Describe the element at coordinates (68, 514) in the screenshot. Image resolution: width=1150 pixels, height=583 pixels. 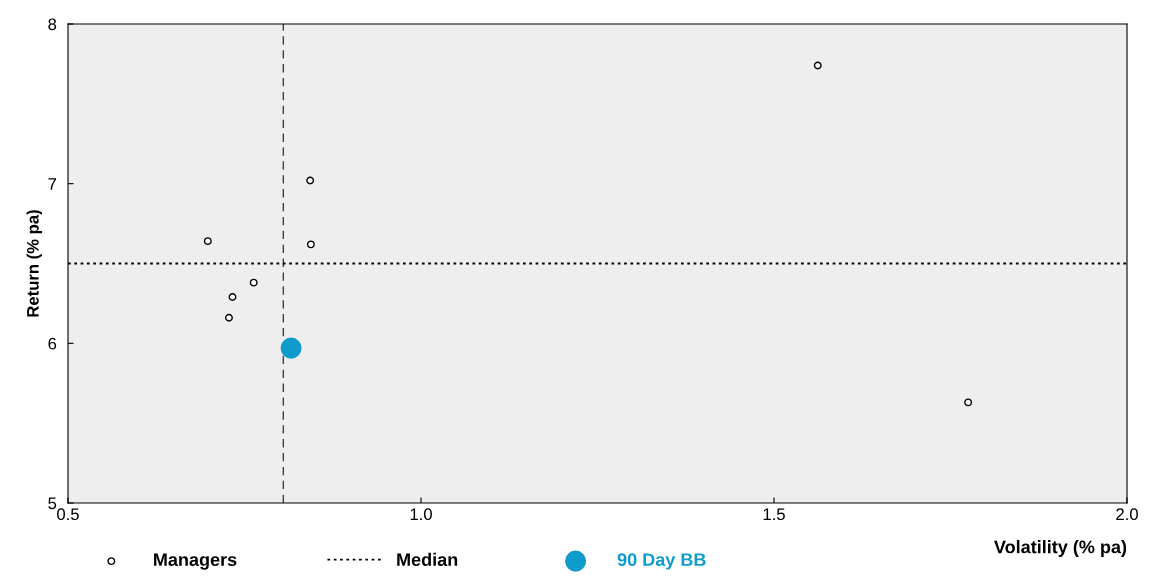
I see `x-tick-label: 0.5` at that location.